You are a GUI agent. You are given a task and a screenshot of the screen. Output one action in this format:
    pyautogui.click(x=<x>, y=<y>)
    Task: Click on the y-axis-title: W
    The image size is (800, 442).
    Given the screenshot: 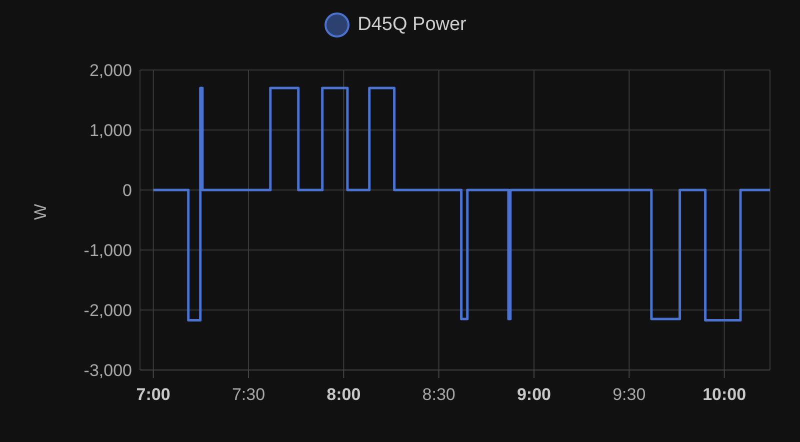 What is the action you would take?
    pyautogui.click(x=40, y=212)
    